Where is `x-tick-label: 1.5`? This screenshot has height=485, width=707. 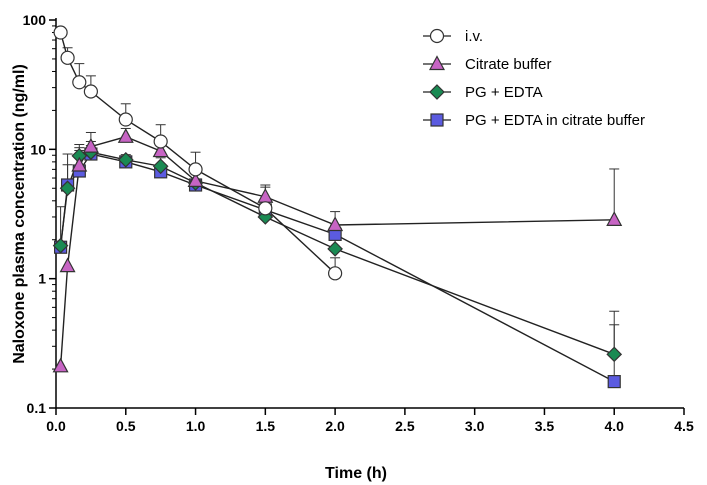
x-tick-label: 1.5 is located at coordinates (266, 426).